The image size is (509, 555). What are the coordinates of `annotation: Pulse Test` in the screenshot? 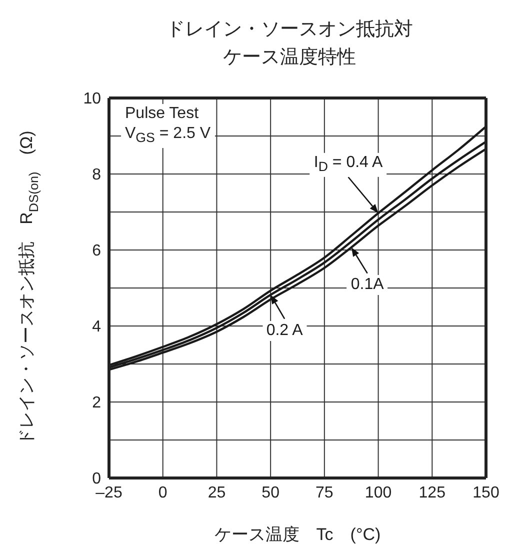 It's located at (162, 114).